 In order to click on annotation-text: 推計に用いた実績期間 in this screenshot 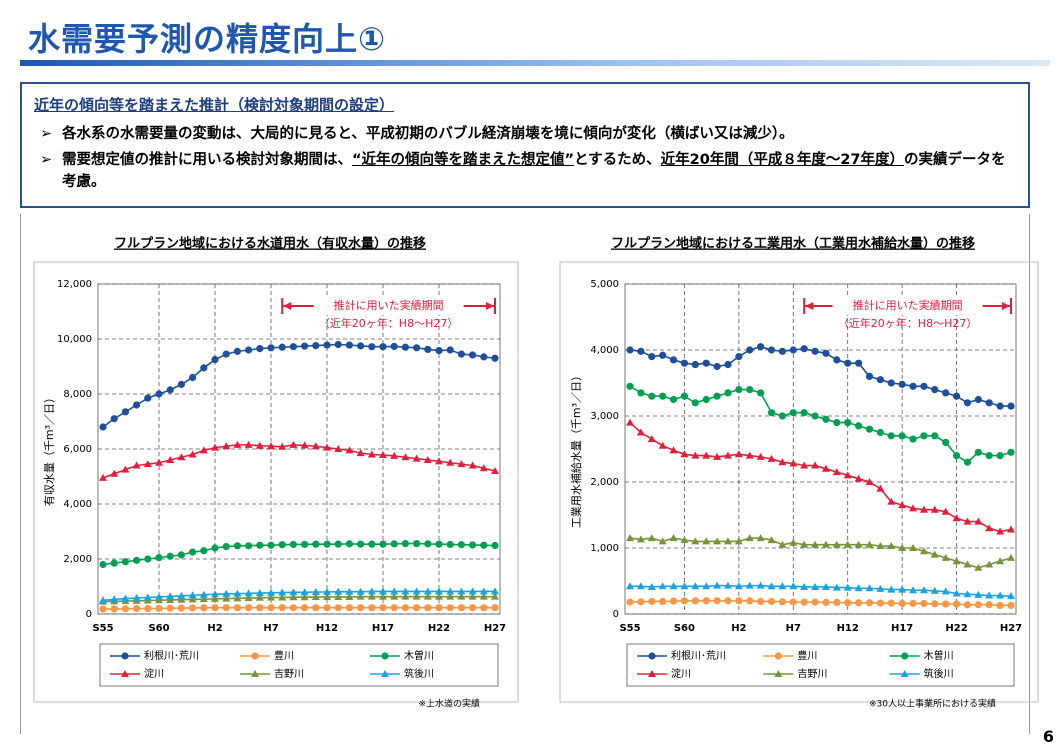, I will do `click(908, 305)`.